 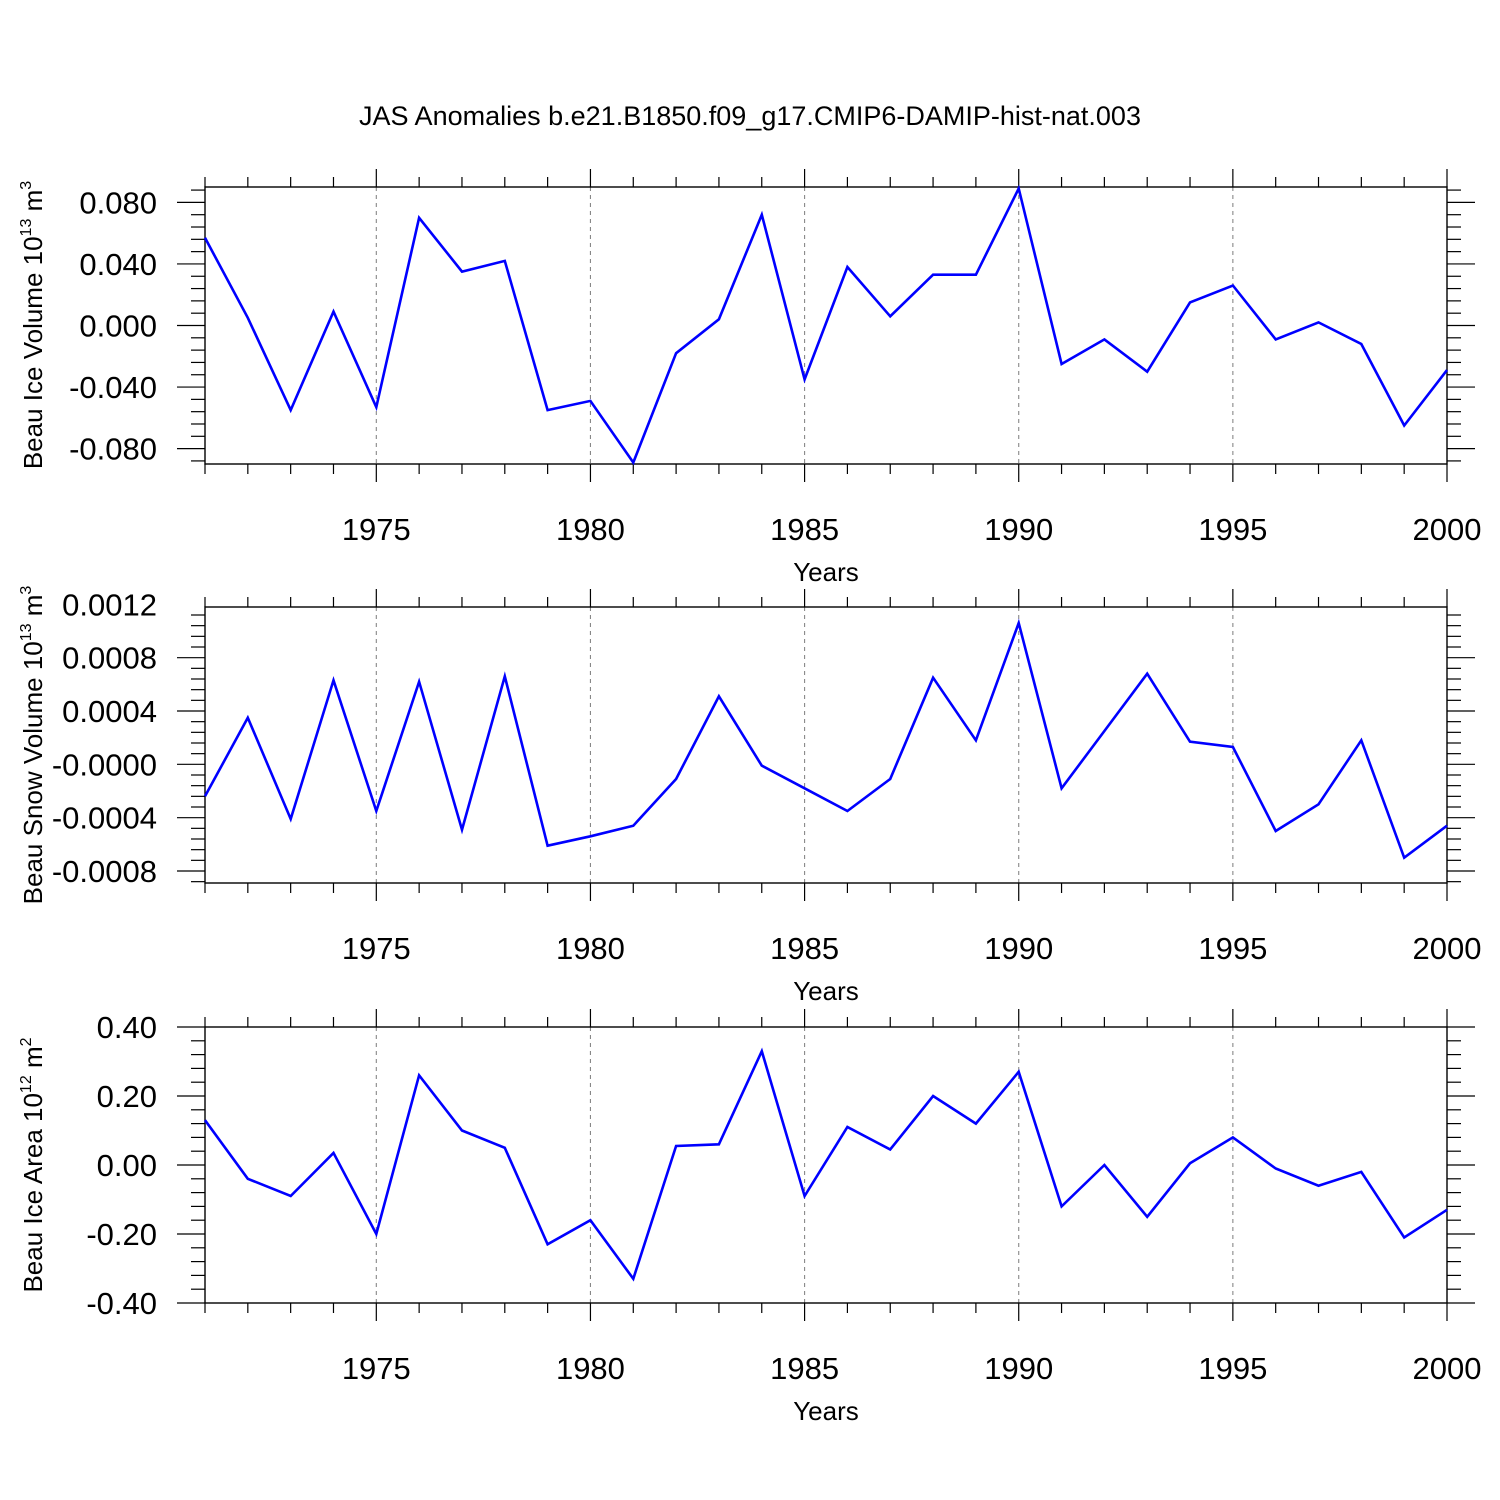 I want to click on y-tick-label: 0.040, so click(x=118, y=264).